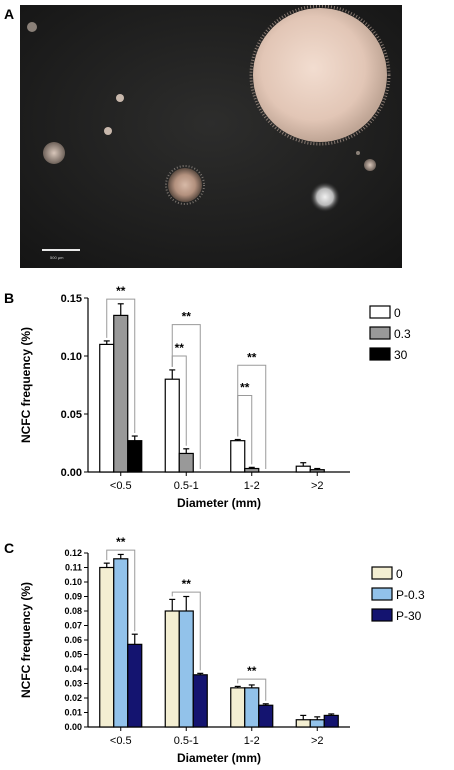 The width and height of the screenshot is (454, 770). I want to click on panel-letter-b: B, so click(9, 298).